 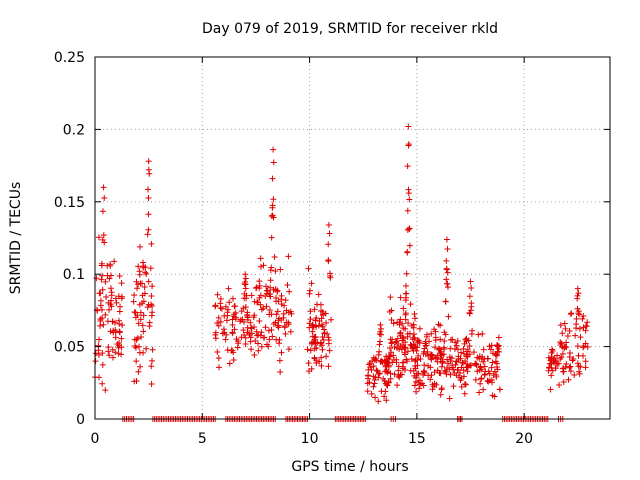 I want to click on y-tick-label: 0, so click(x=80, y=420).